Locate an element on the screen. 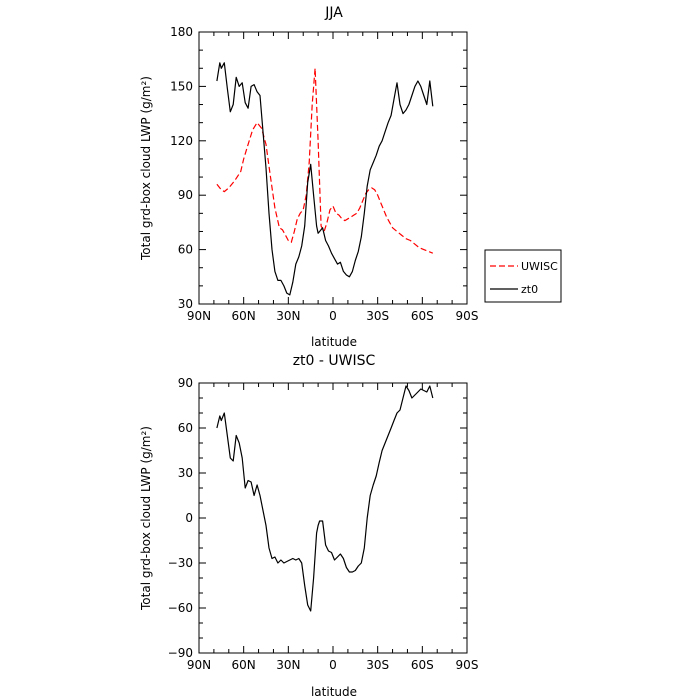 The width and height of the screenshot is (700, 700). legend: UWISC zt0 is located at coordinates (523, 276).